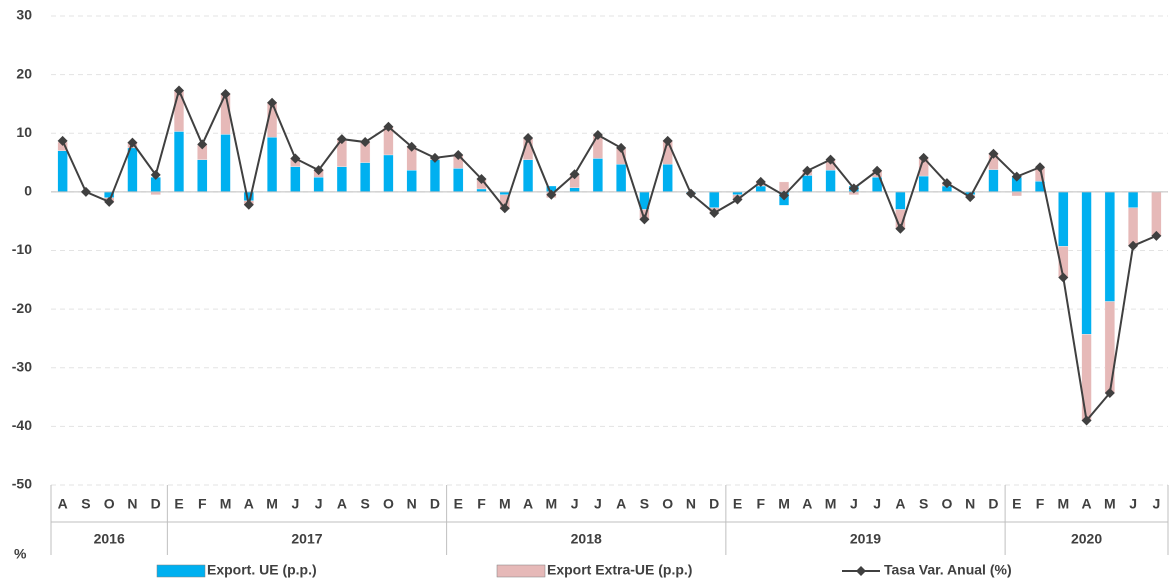 Image resolution: width=1170 pixels, height=583 pixels. I want to click on year-label: 2018, so click(586, 539).